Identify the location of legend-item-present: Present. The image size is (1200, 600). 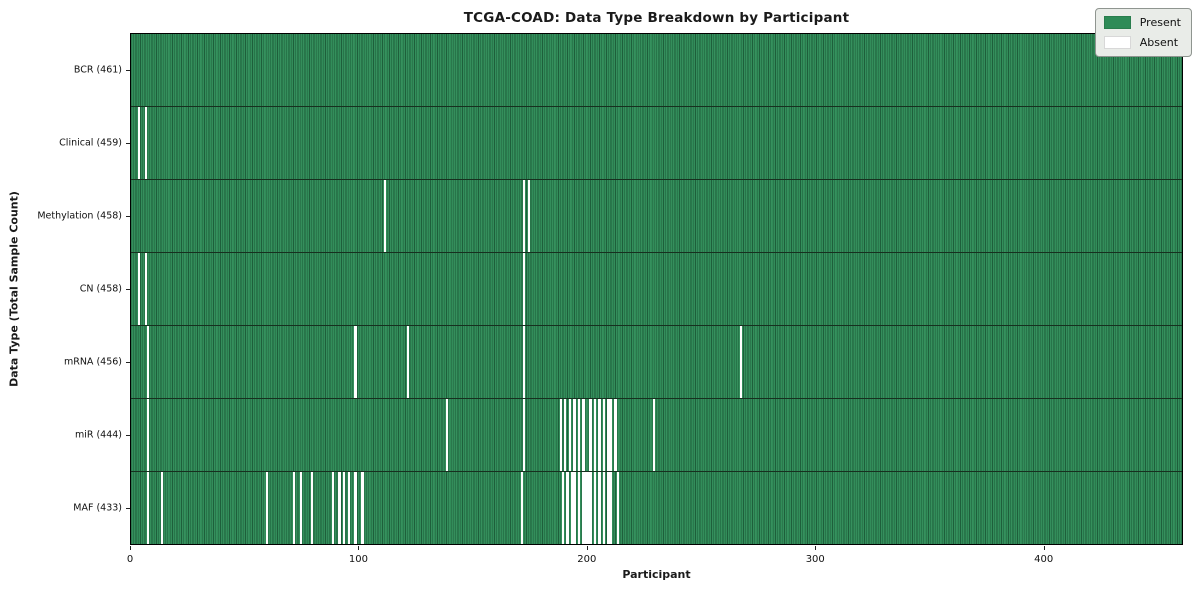
(1142, 22).